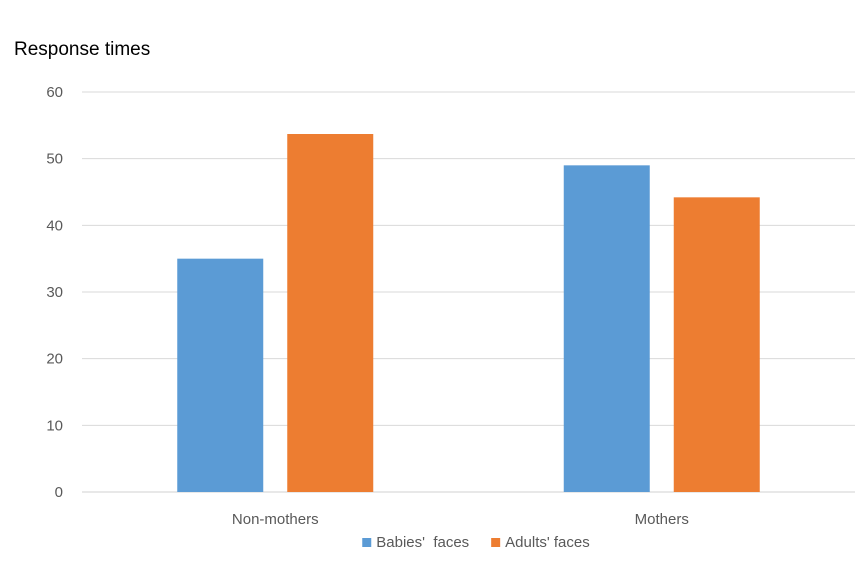  I want to click on x-category-label: Non-mothers, so click(275, 519).